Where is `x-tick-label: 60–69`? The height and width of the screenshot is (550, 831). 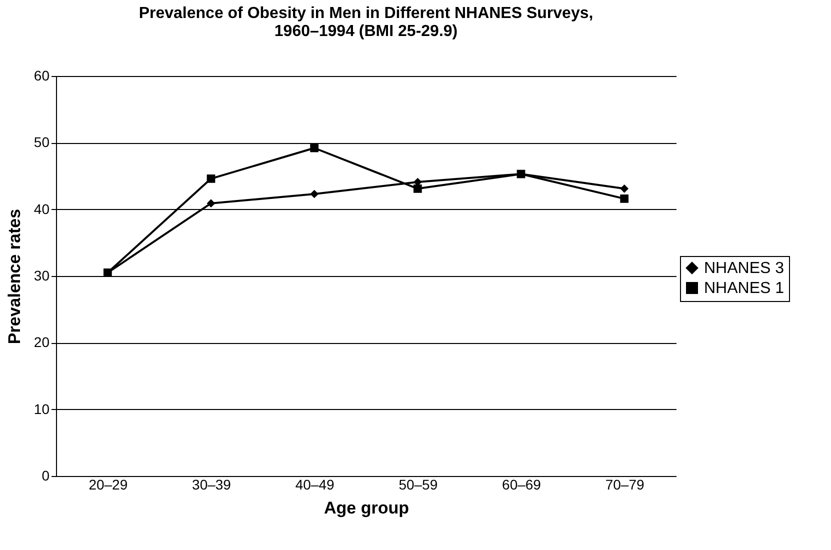
x-tick-label: 60–69 is located at coordinates (522, 484).